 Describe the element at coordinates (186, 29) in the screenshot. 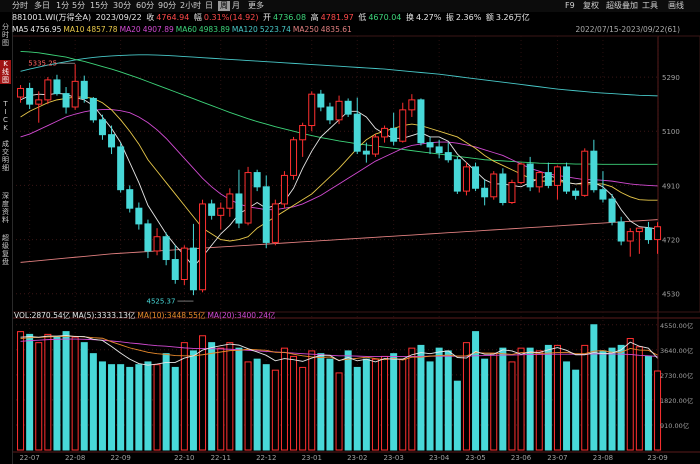

I see `ma-legend-label-3: MA60` at that location.